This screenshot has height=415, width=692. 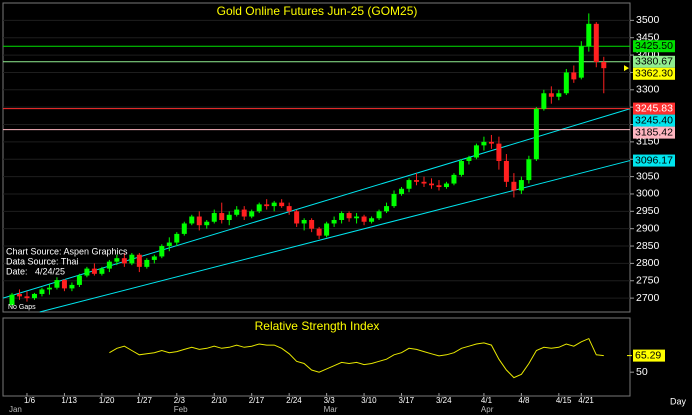 I want to click on note: Data Source: Thai, so click(x=42, y=261).